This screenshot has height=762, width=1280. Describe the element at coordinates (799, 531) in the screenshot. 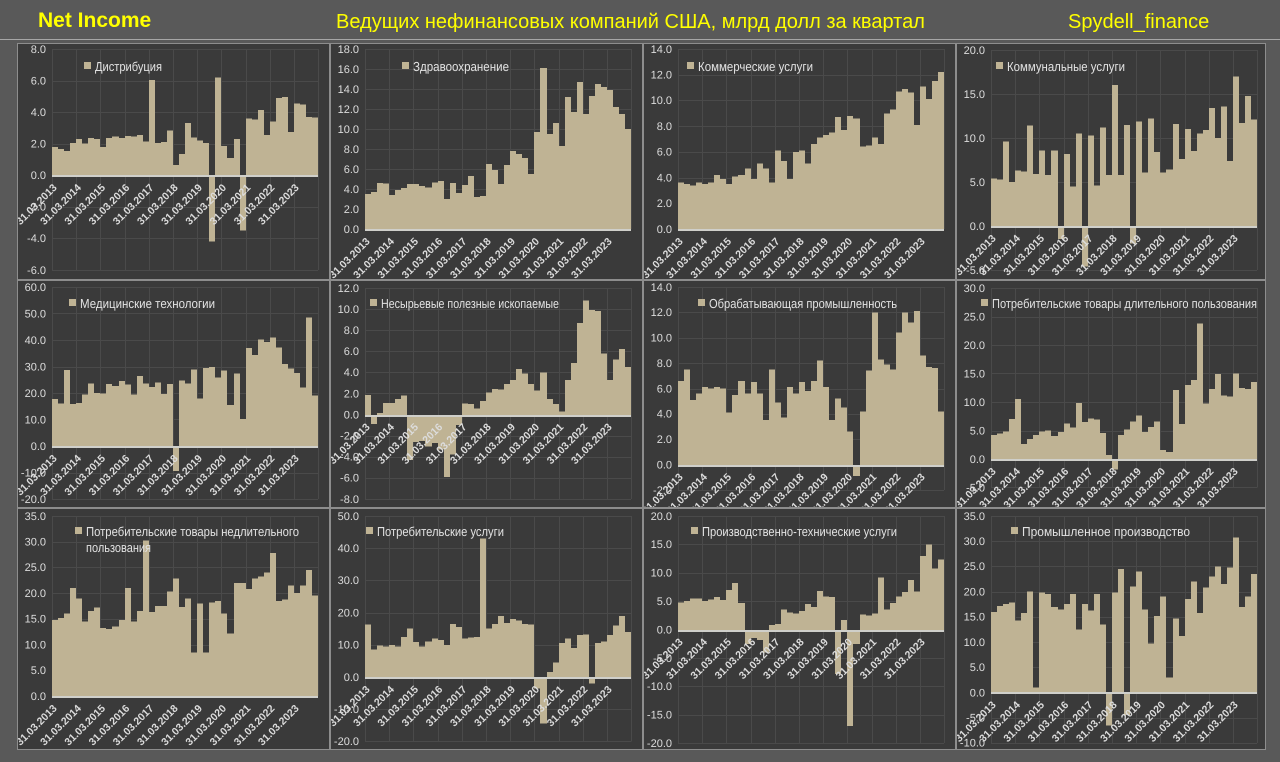

I see `svg-text:Производственно-технические ус: Производственно-технические услуги` at that location.